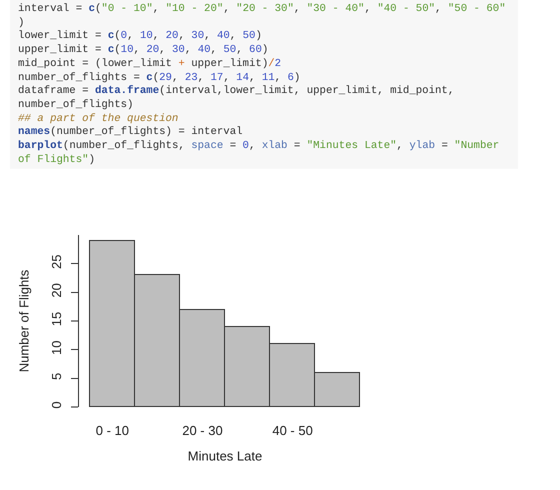 The image size is (560, 490). I want to click on text: number_of_flights = c(29, 23, 17, 14, 11, 6), so click(159, 78).